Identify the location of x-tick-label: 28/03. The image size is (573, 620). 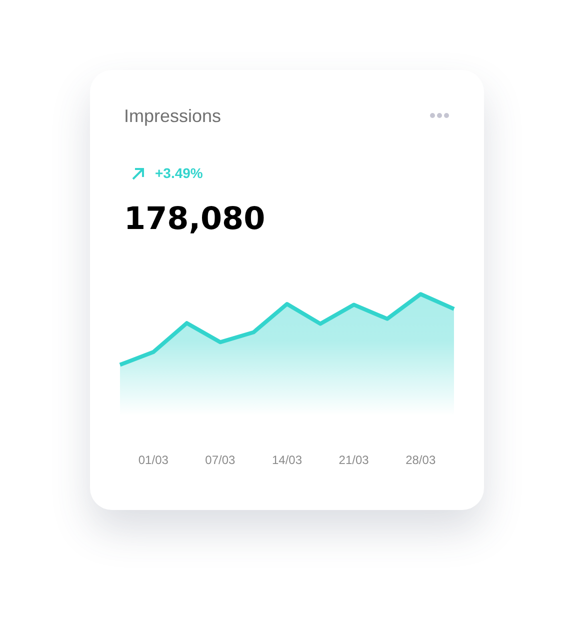
(421, 460).